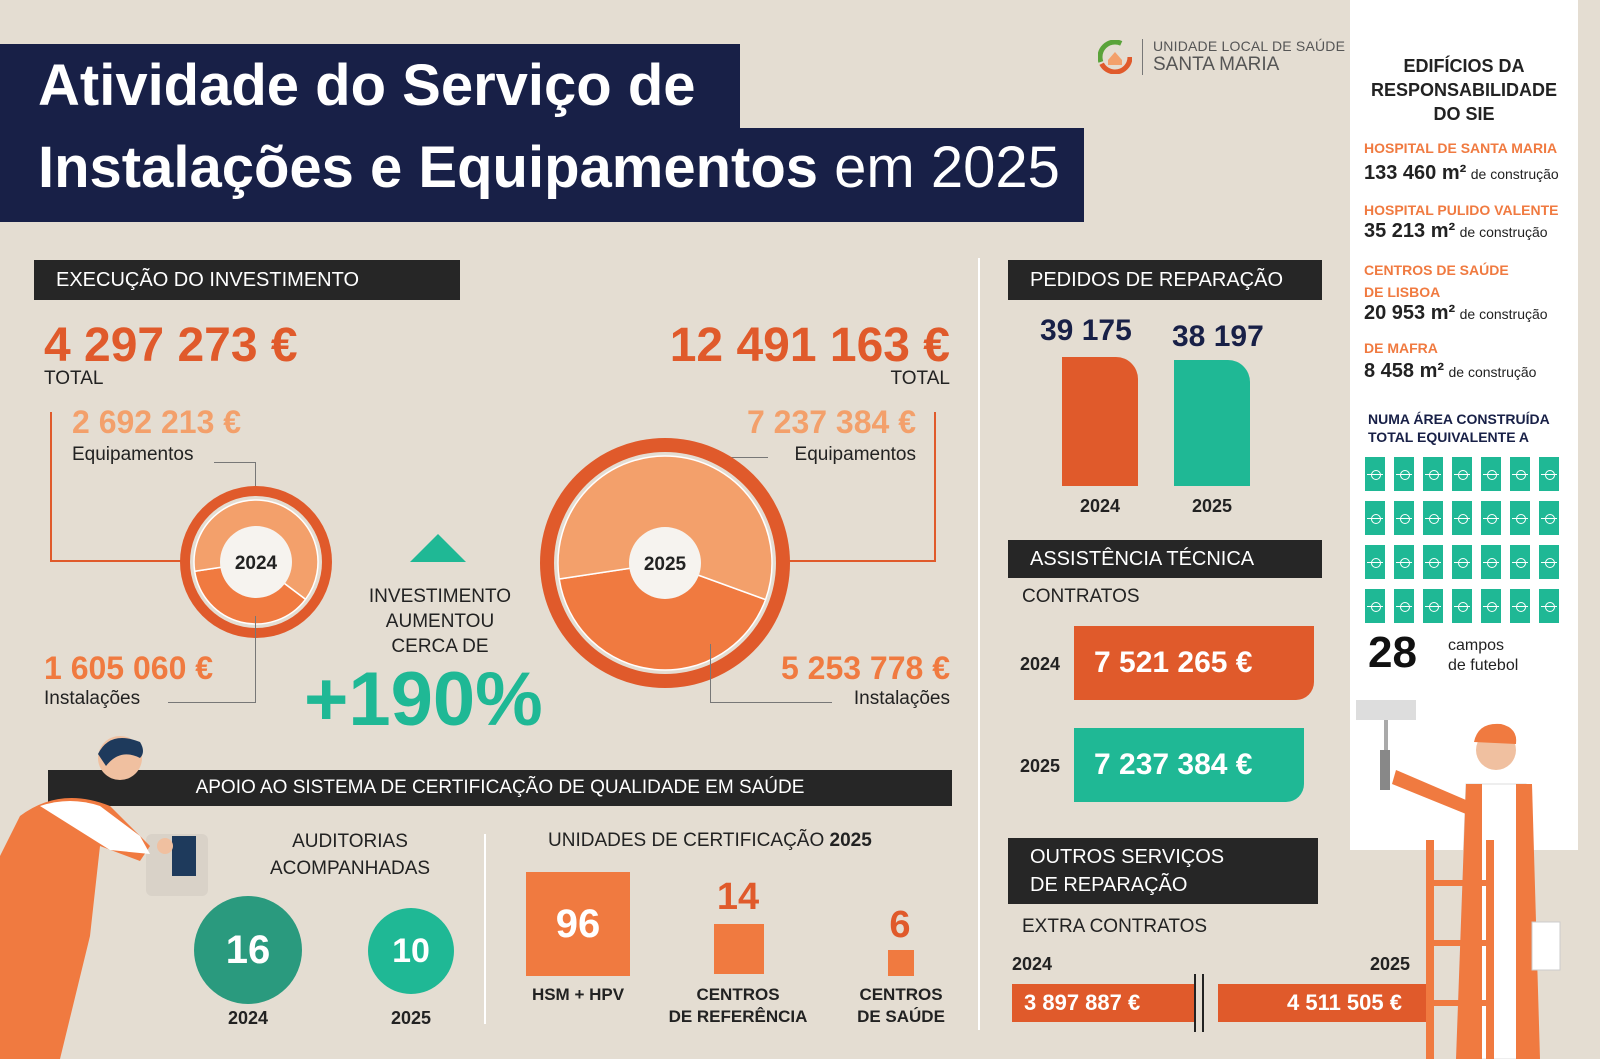  I want to click on donut-slice-installations, so click(662, 616).